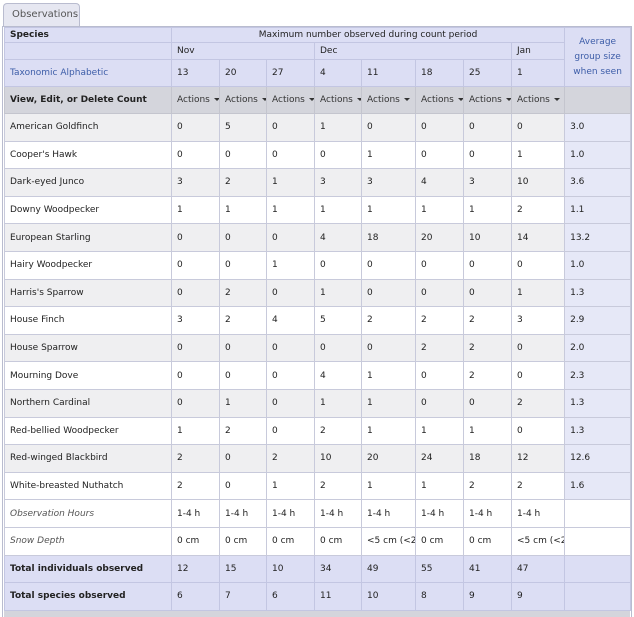  Describe the element at coordinates (195, 596) in the screenshot. I see `total-species-cell: 6` at that location.